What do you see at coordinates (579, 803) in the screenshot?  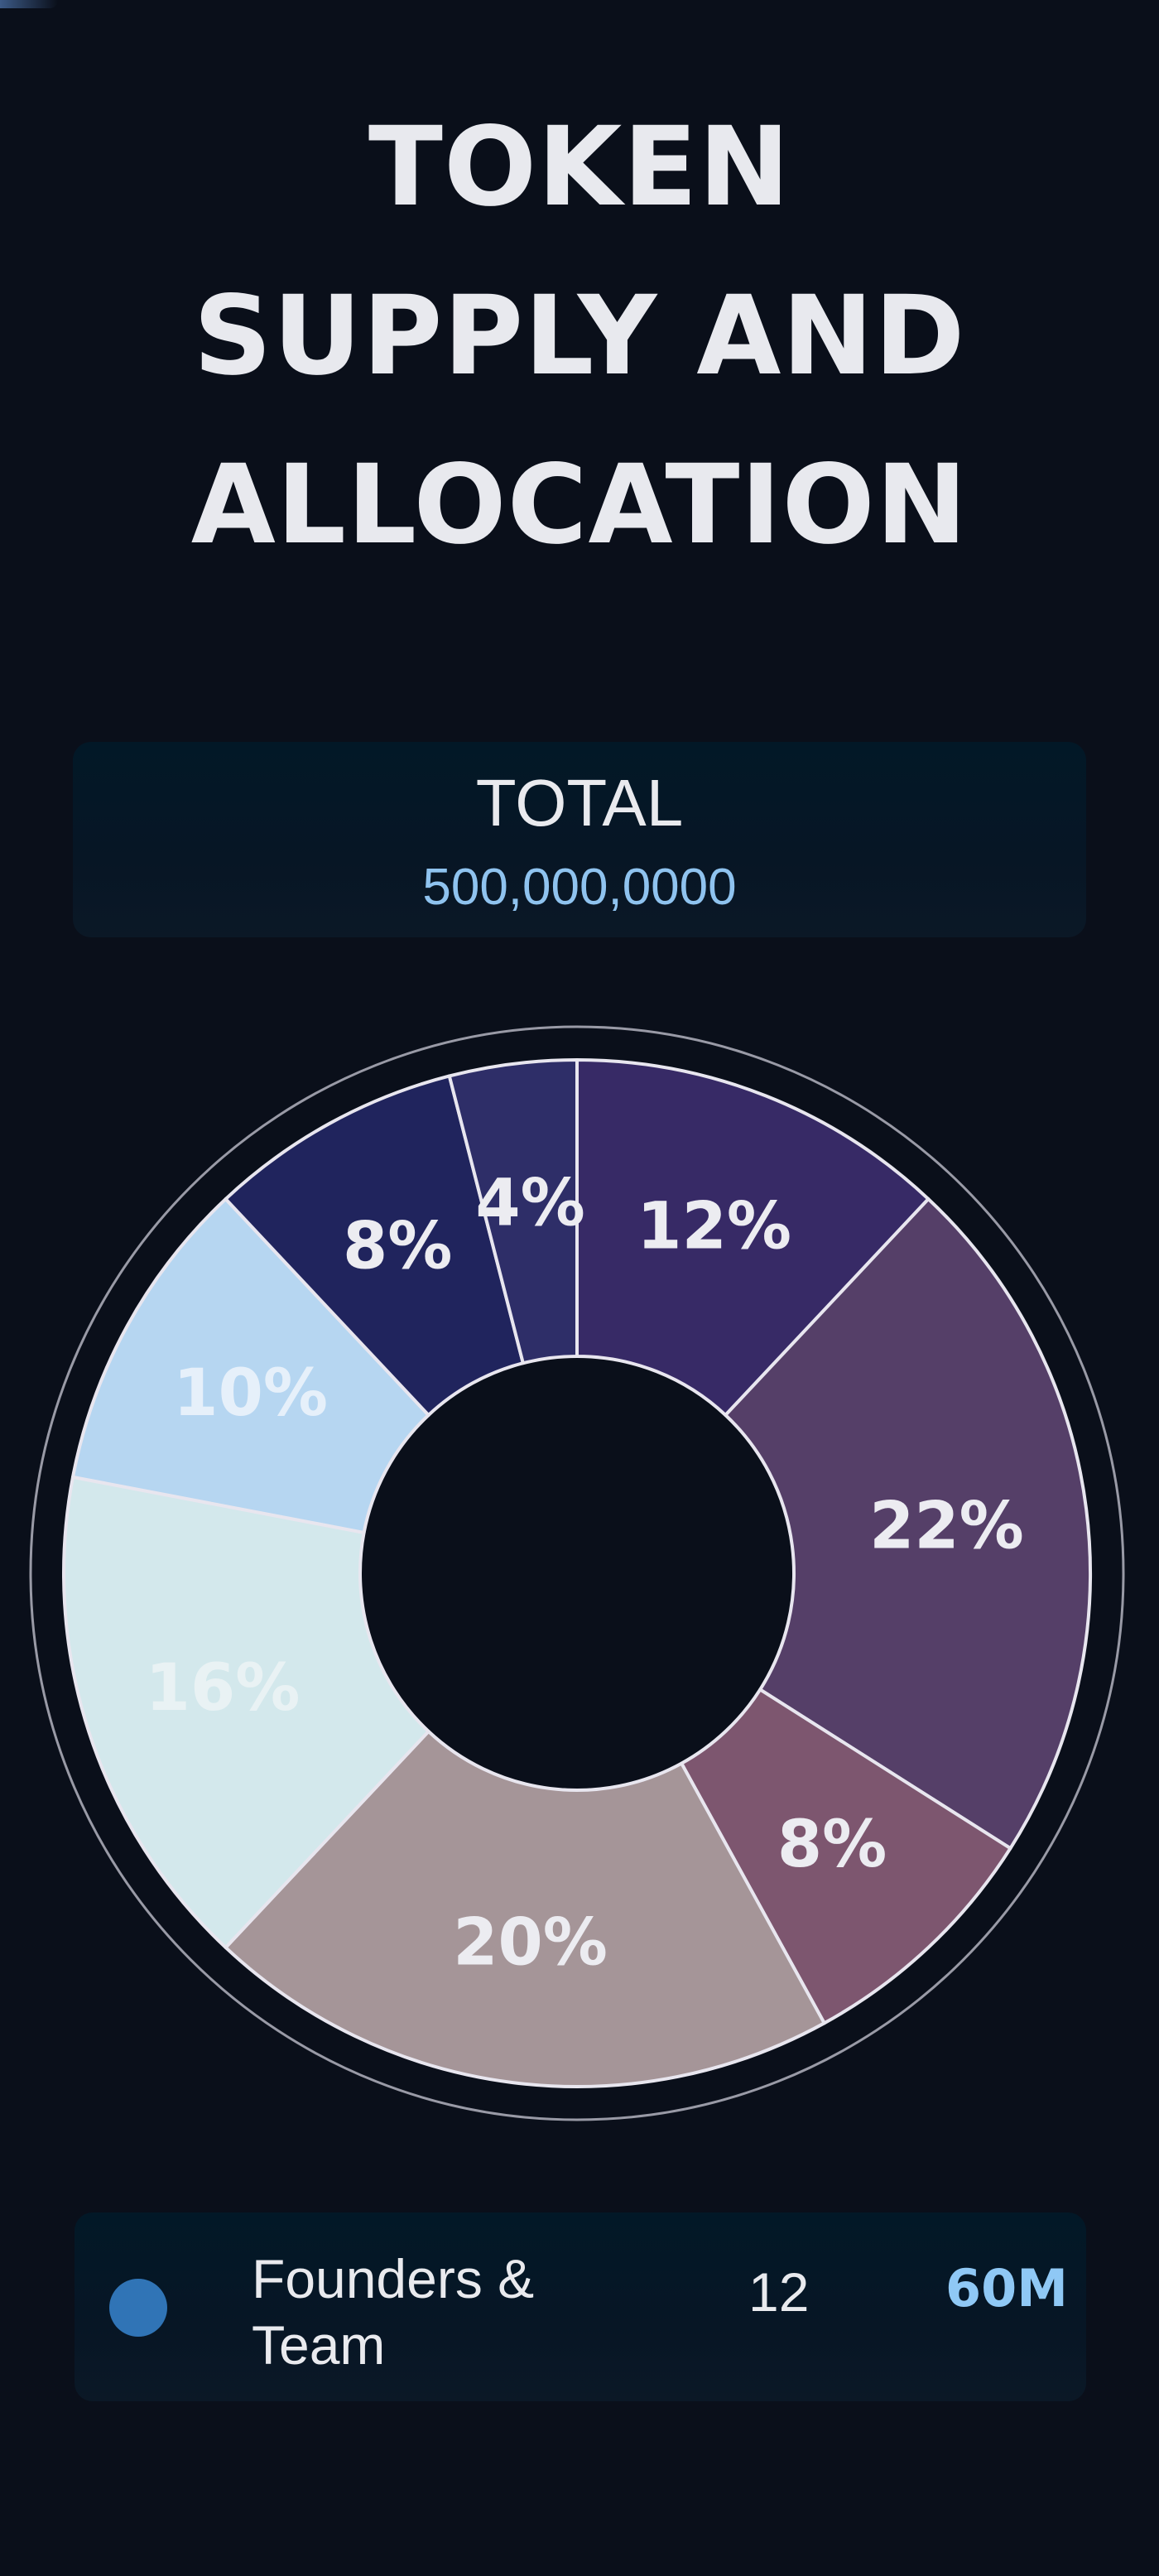 I see `total-label: TOTAL` at bounding box center [579, 803].